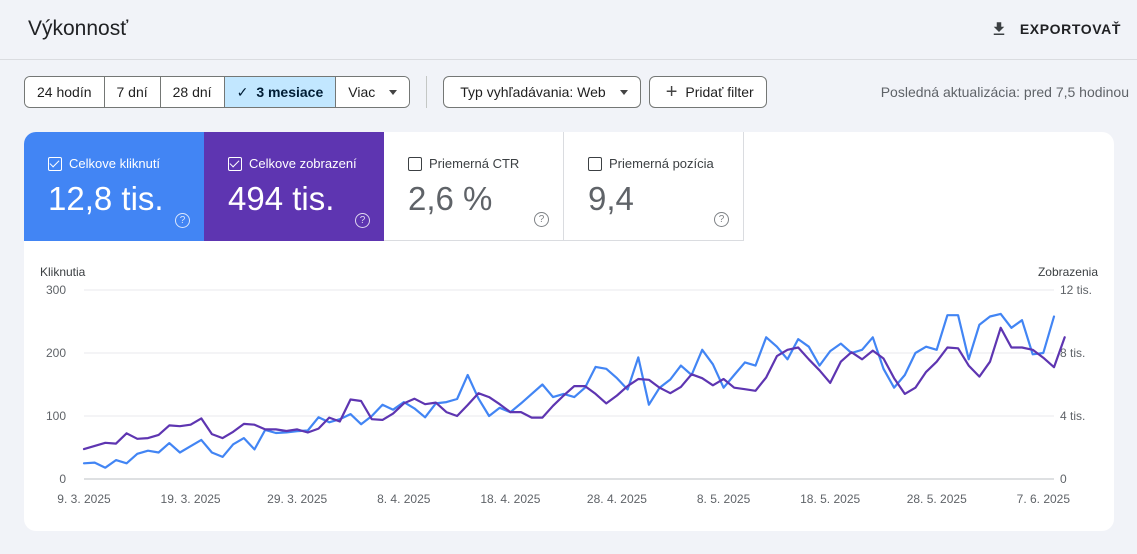 This screenshot has height=554, width=1137. I want to click on x-tick-label: 28. 4. 2025, so click(617, 499).